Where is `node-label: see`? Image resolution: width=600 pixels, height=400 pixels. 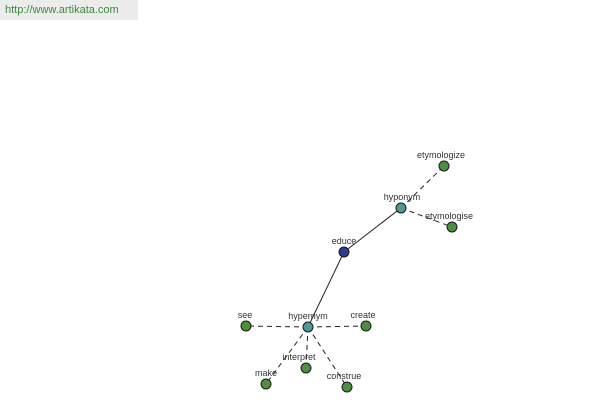 node-label: see is located at coordinates (245, 315).